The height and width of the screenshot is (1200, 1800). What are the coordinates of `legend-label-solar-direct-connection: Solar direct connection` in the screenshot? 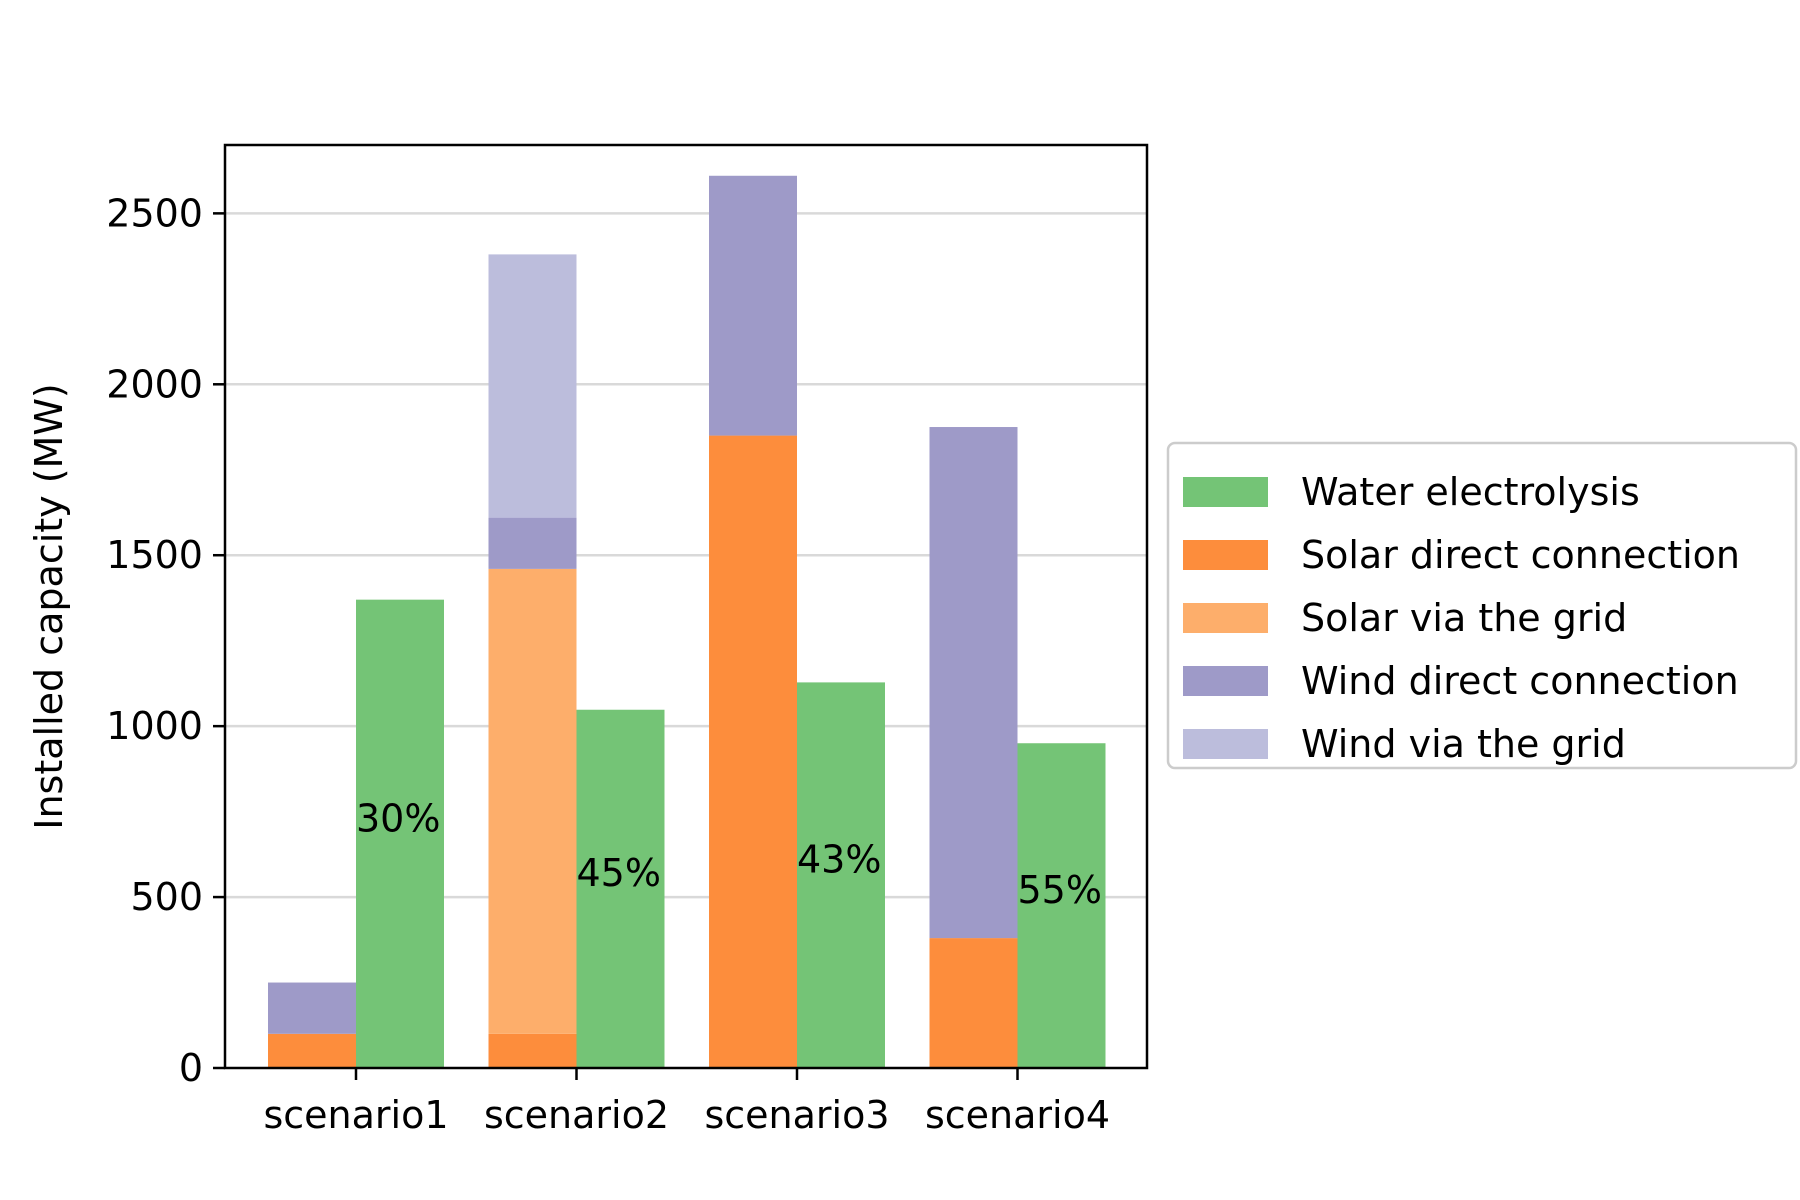 It's located at (1520, 555).